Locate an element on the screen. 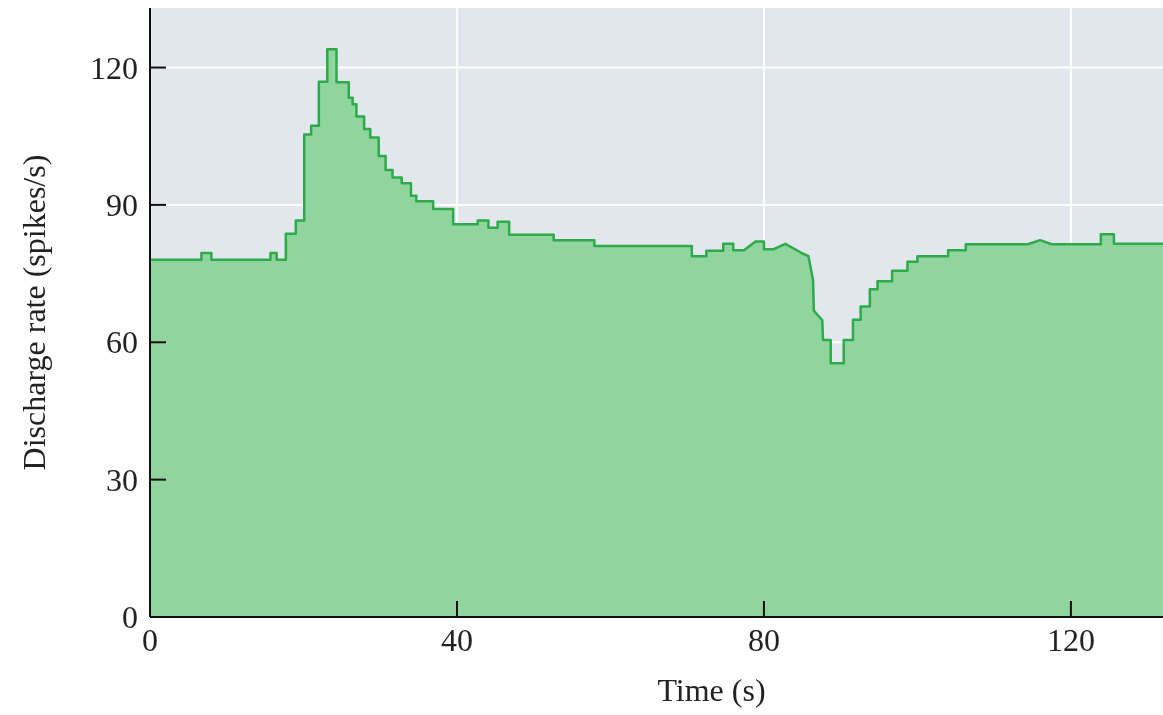 Image resolution: width=1163 pixels, height=715 pixels. y-tick-label: 30 is located at coordinates (122, 479).